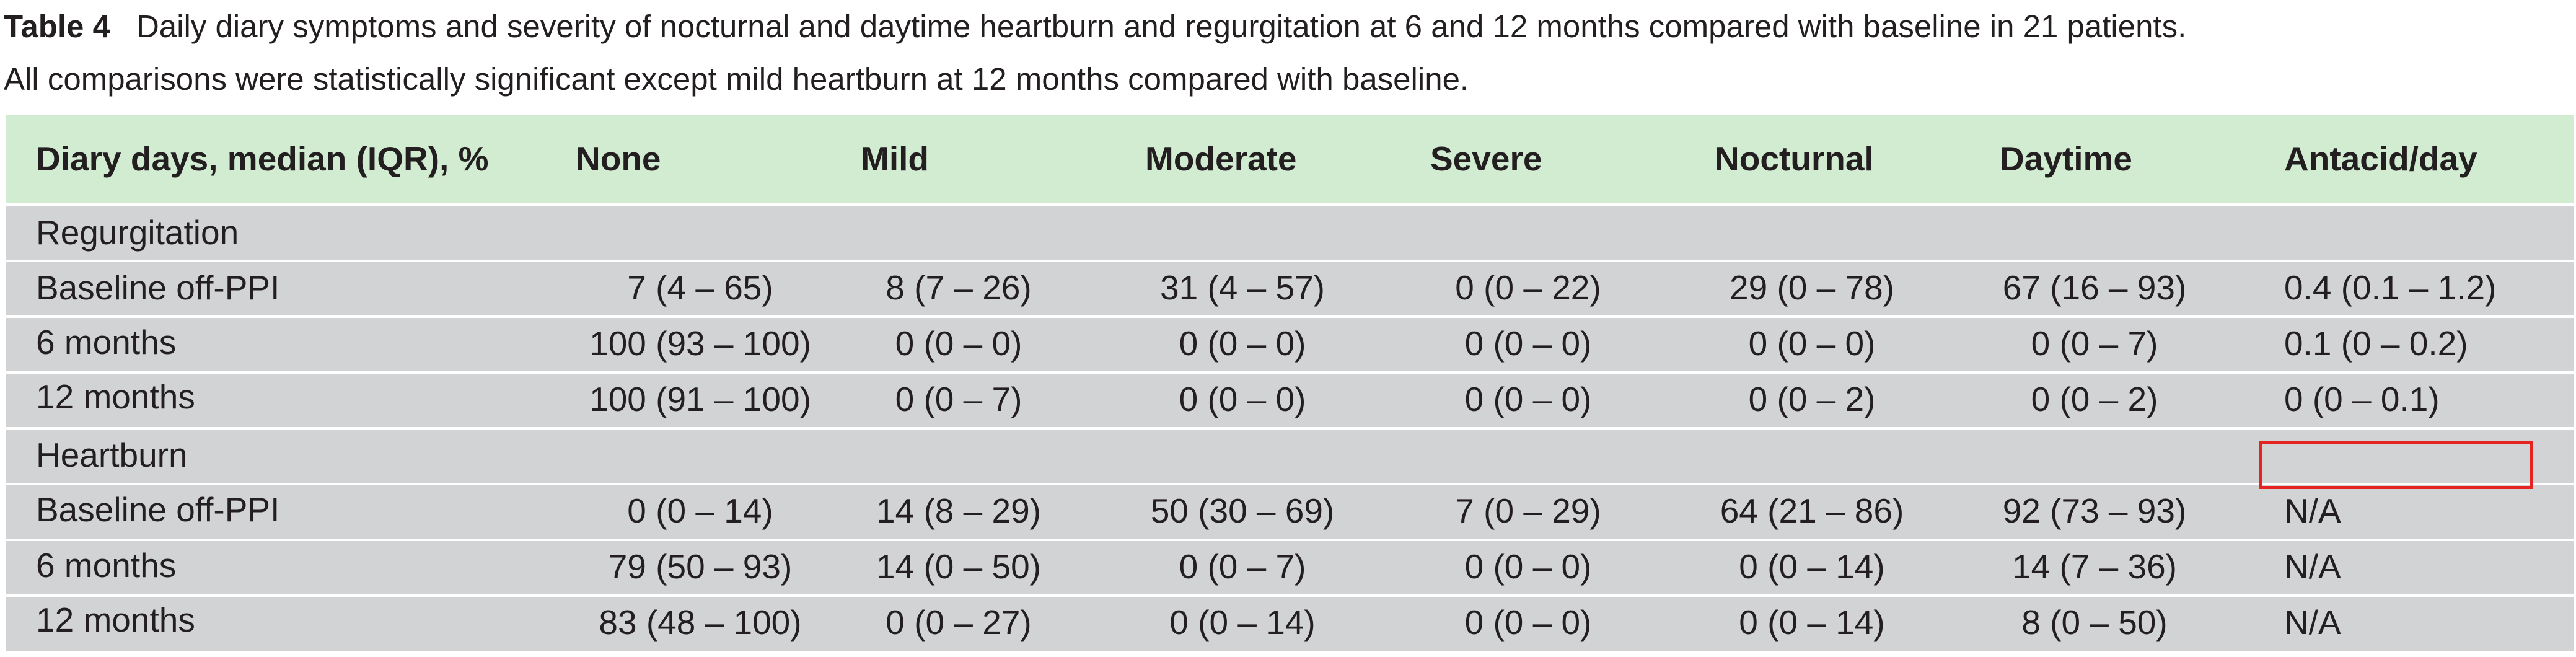  I want to click on cell-daytime: 8 (0 – 50), so click(2094, 622).